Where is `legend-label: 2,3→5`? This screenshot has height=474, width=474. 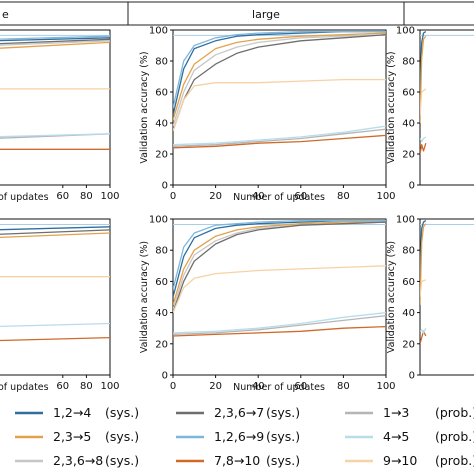 legend-label: 2,3→5 is located at coordinates (72, 436).